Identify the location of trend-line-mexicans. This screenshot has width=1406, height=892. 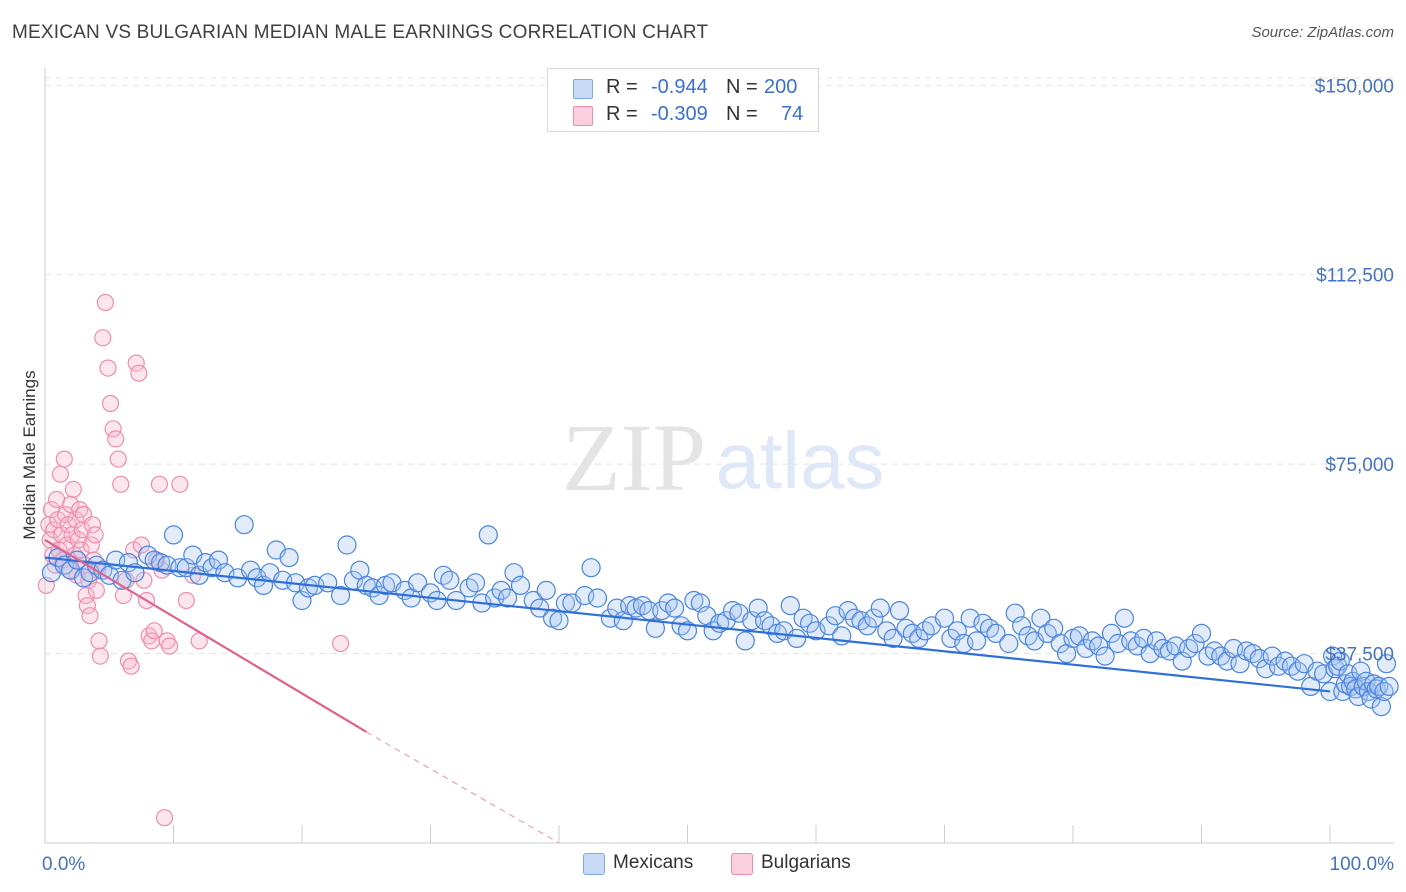
(687, 624).